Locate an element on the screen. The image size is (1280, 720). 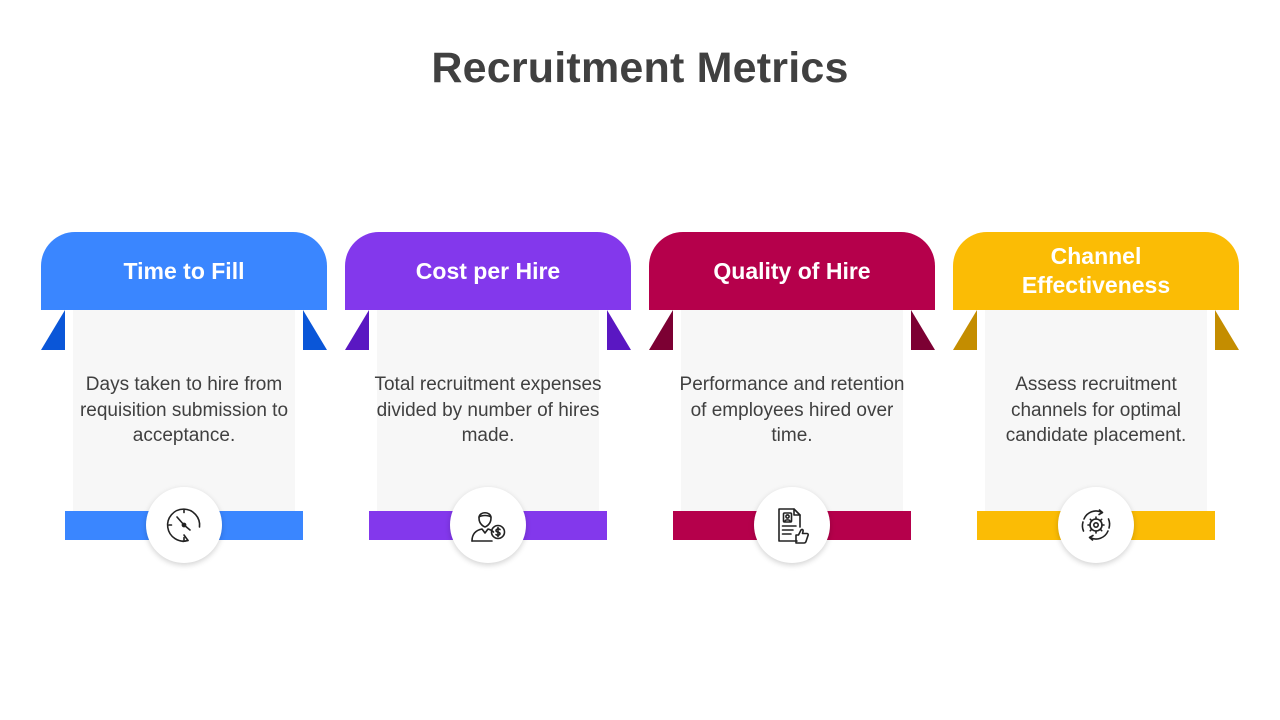
page-title: Recruitment Metrics is located at coordinates (640, 68).